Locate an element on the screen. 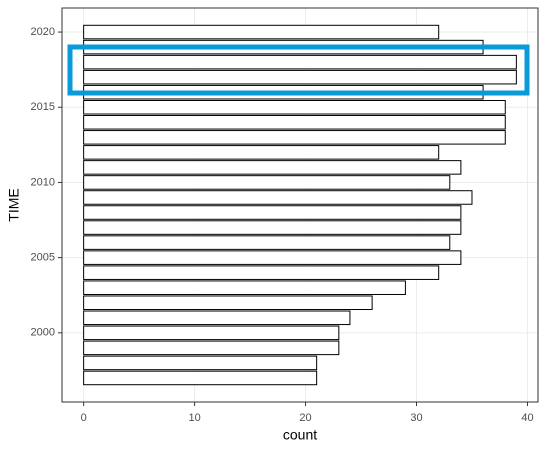 This screenshot has height=450, width=545. y-tick-label: 2005 is located at coordinates (43, 258).